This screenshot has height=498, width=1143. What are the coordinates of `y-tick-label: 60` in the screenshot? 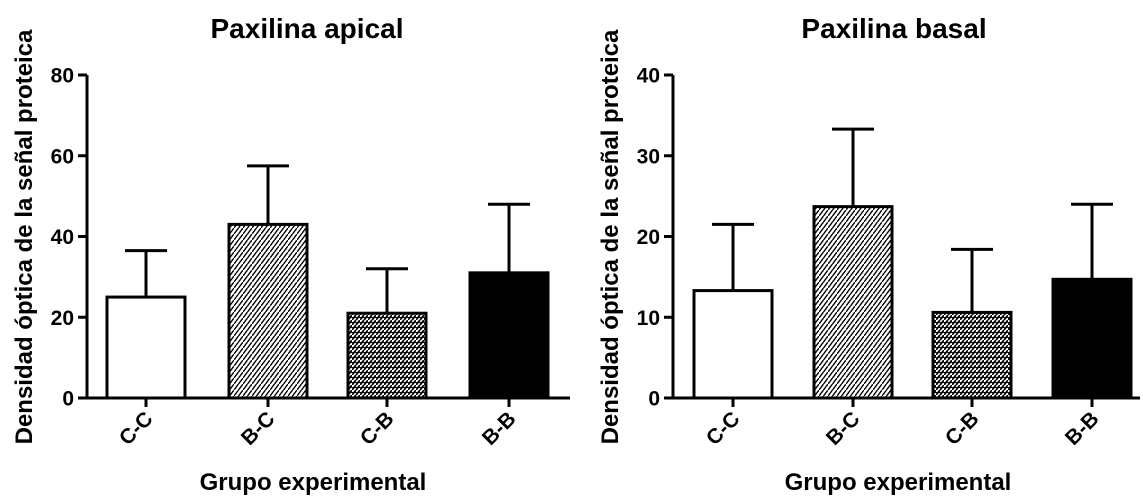 It's located at (62, 156).